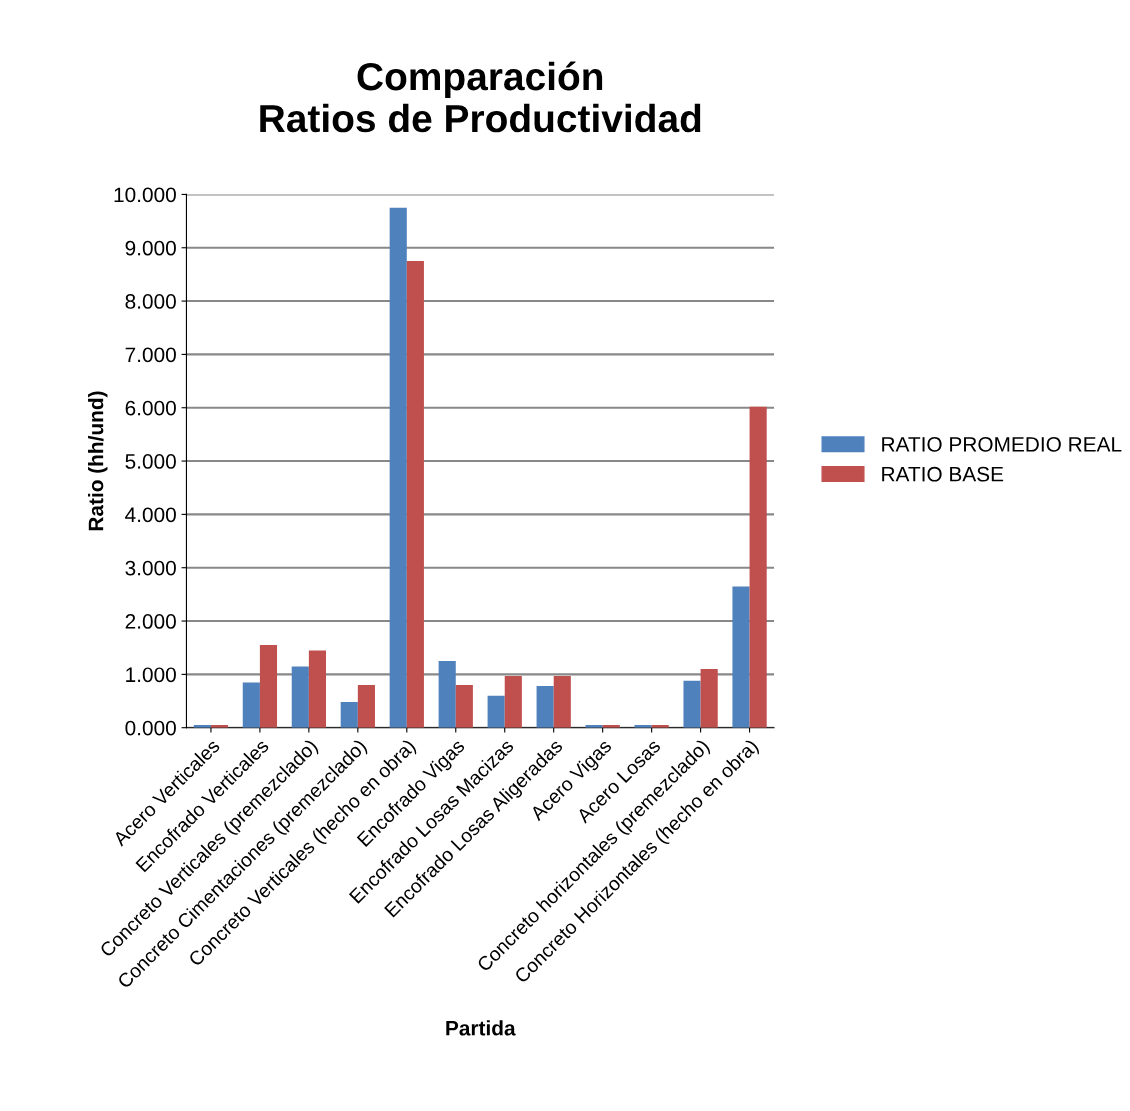 The image size is (1130, 1111). What do you see at coordinates (150, 728) in the screenshot?
I see `y-tick-label: 0.000` at bounding box center [150, 728].